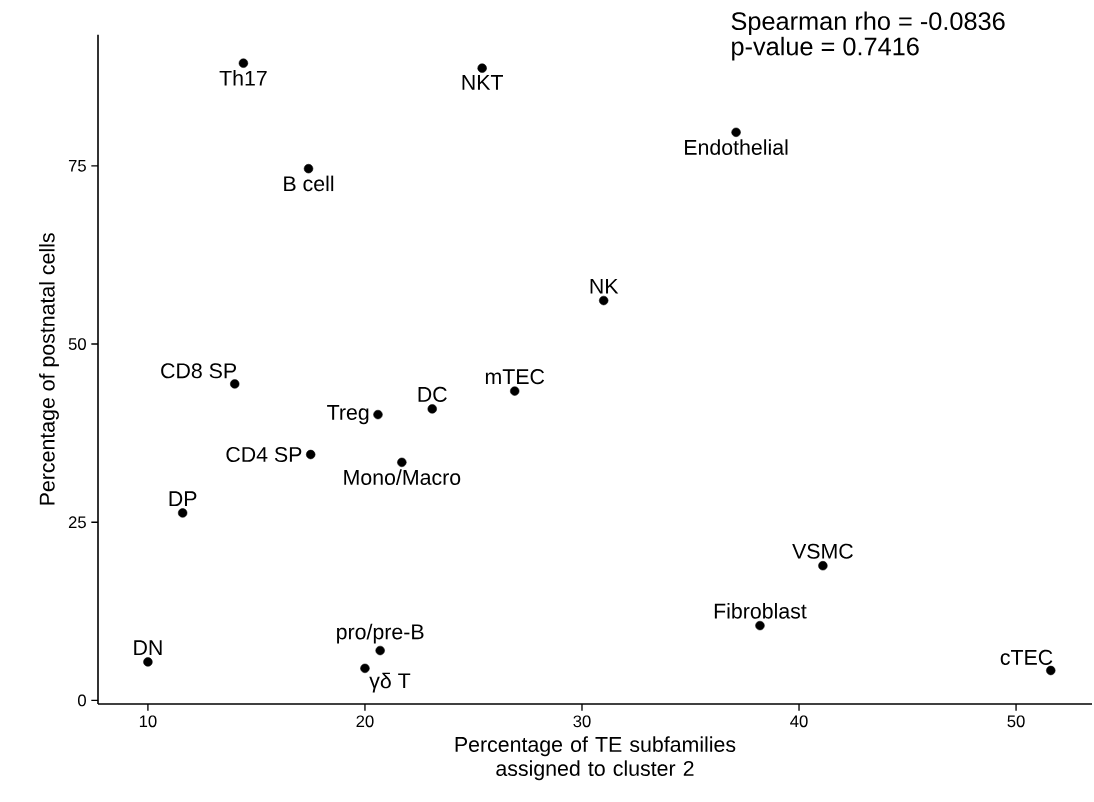  I want to click on annotation: NKT, so click(482, 82).